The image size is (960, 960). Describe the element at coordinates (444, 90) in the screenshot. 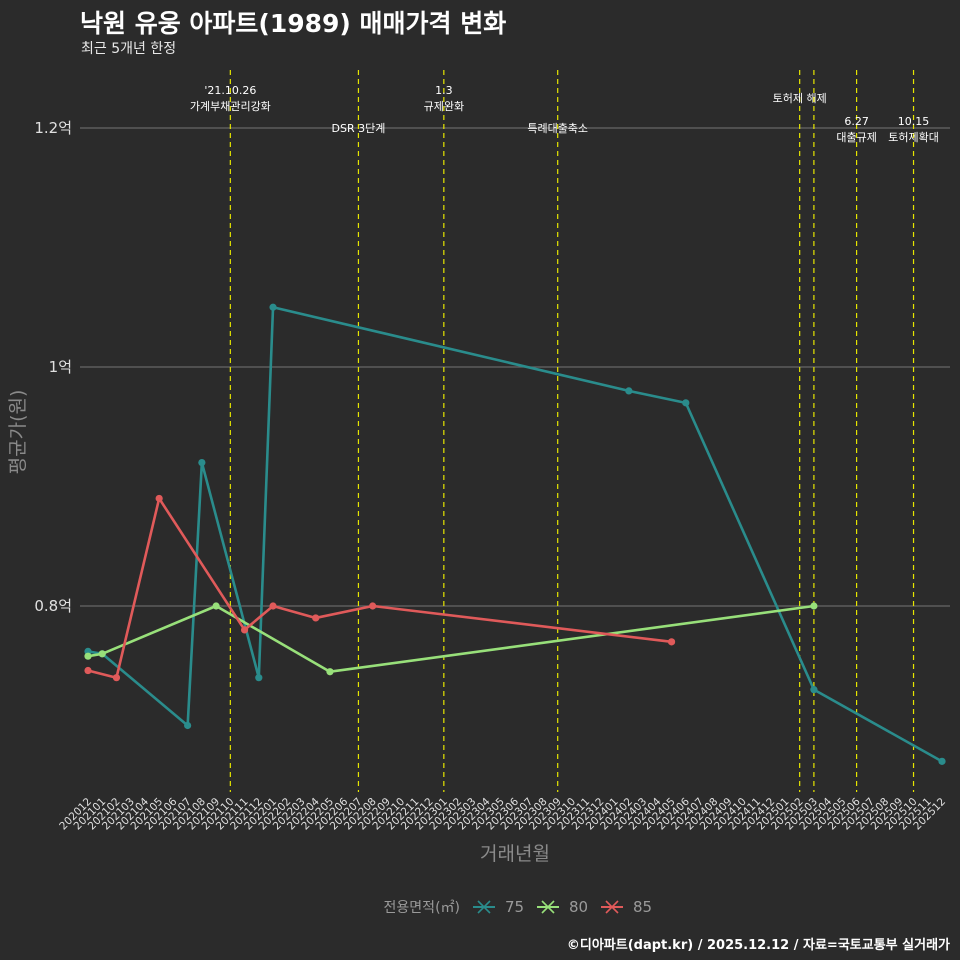

I see `event-label: 1.3` at that location.